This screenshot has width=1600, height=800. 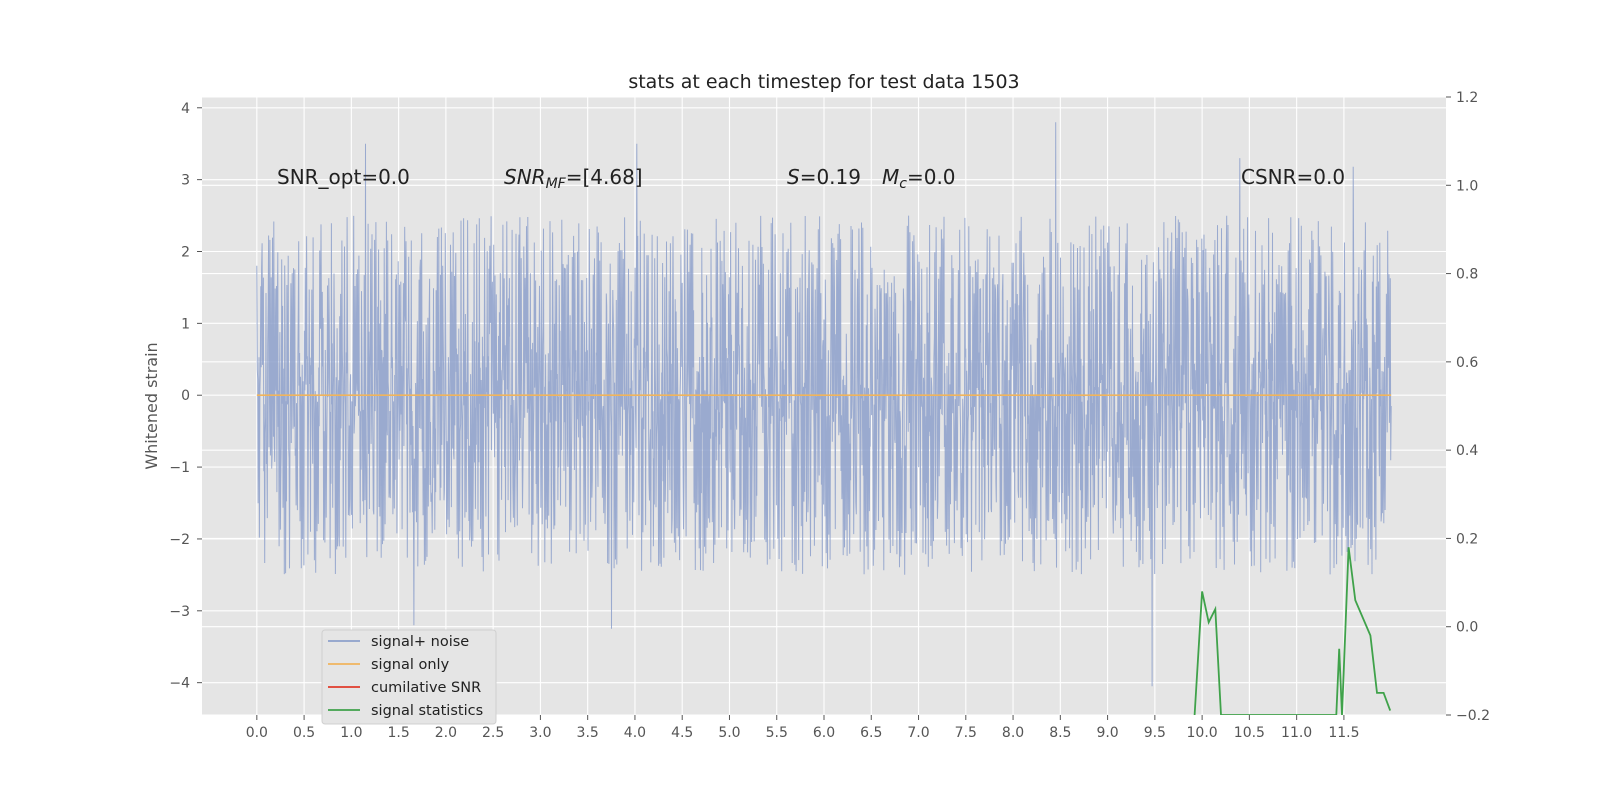 I want to click on y-tick-label: 0, so click(x=185, y=396).